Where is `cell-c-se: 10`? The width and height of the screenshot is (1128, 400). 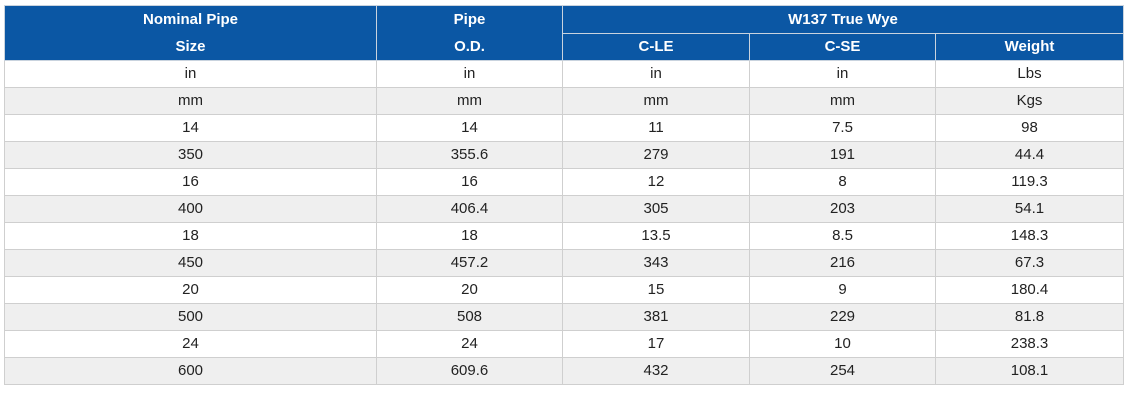 cell-c-se: 10 is located at coordinates (842, 344).